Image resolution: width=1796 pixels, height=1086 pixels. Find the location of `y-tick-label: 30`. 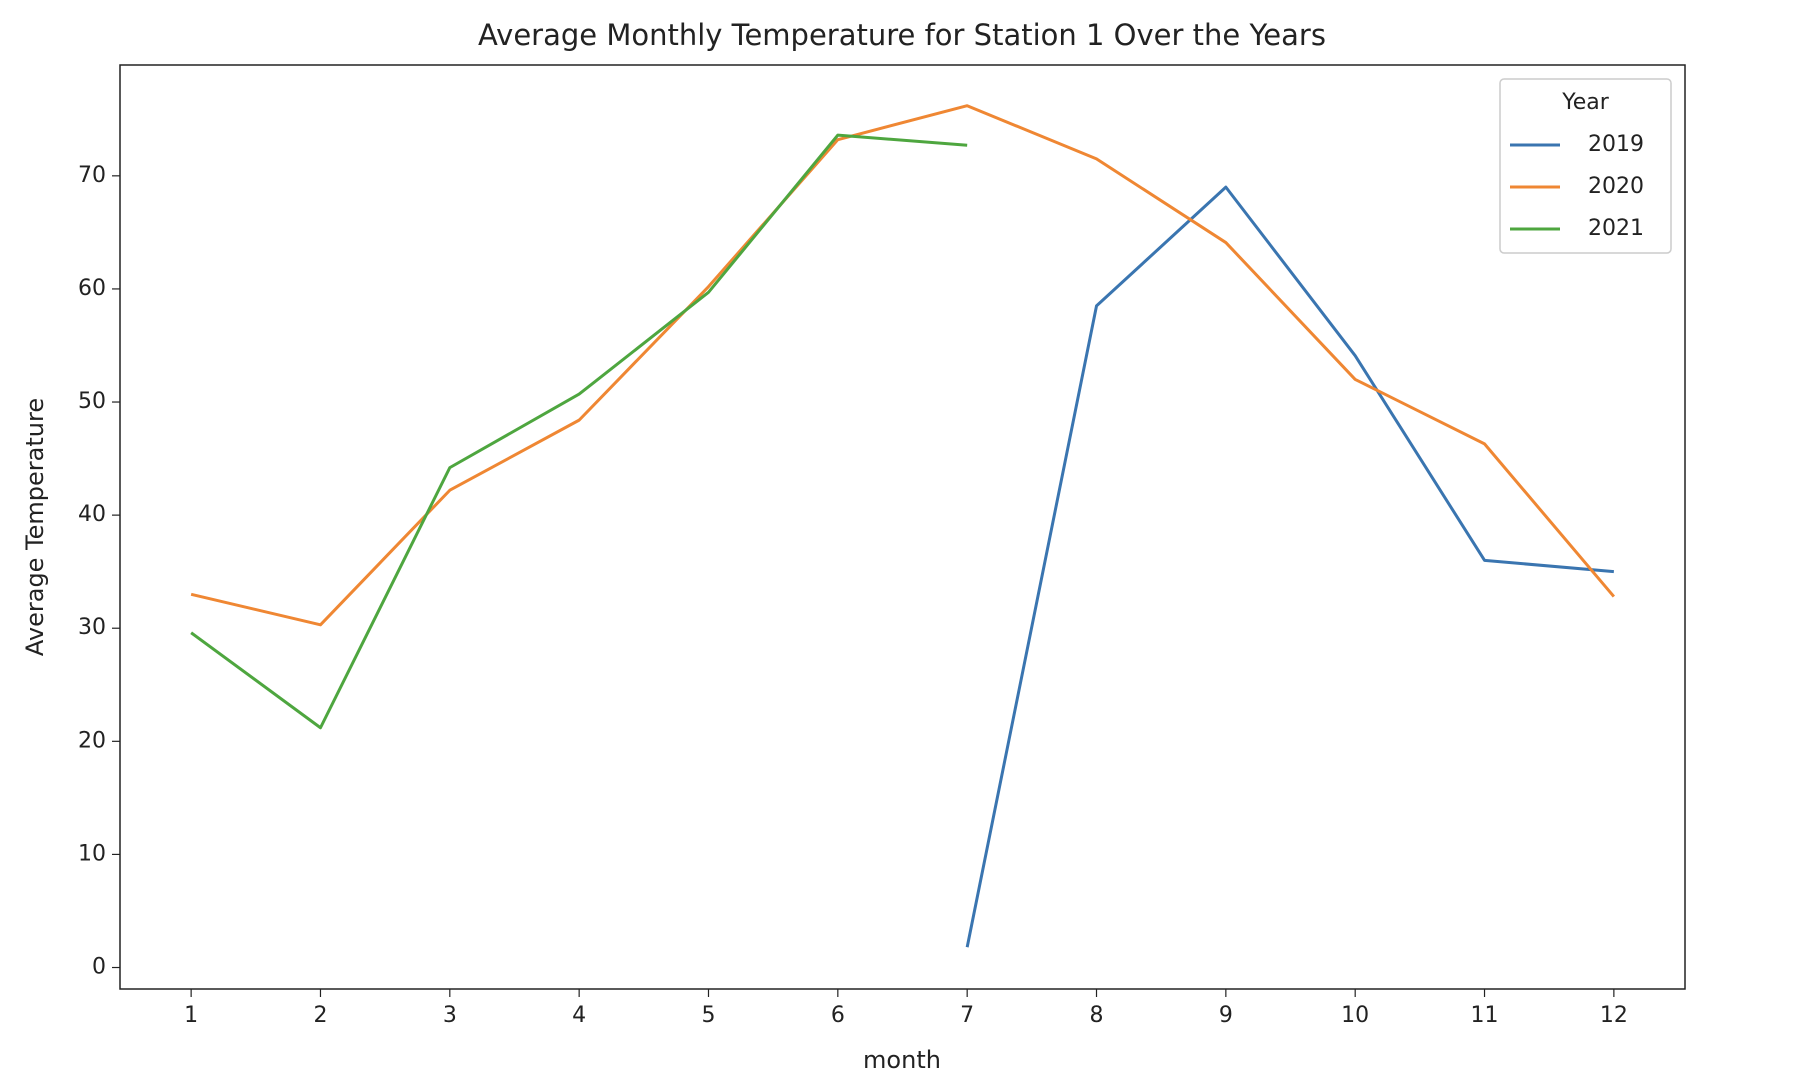

y-tick-label: 30 is located at coordinates (92, 627).